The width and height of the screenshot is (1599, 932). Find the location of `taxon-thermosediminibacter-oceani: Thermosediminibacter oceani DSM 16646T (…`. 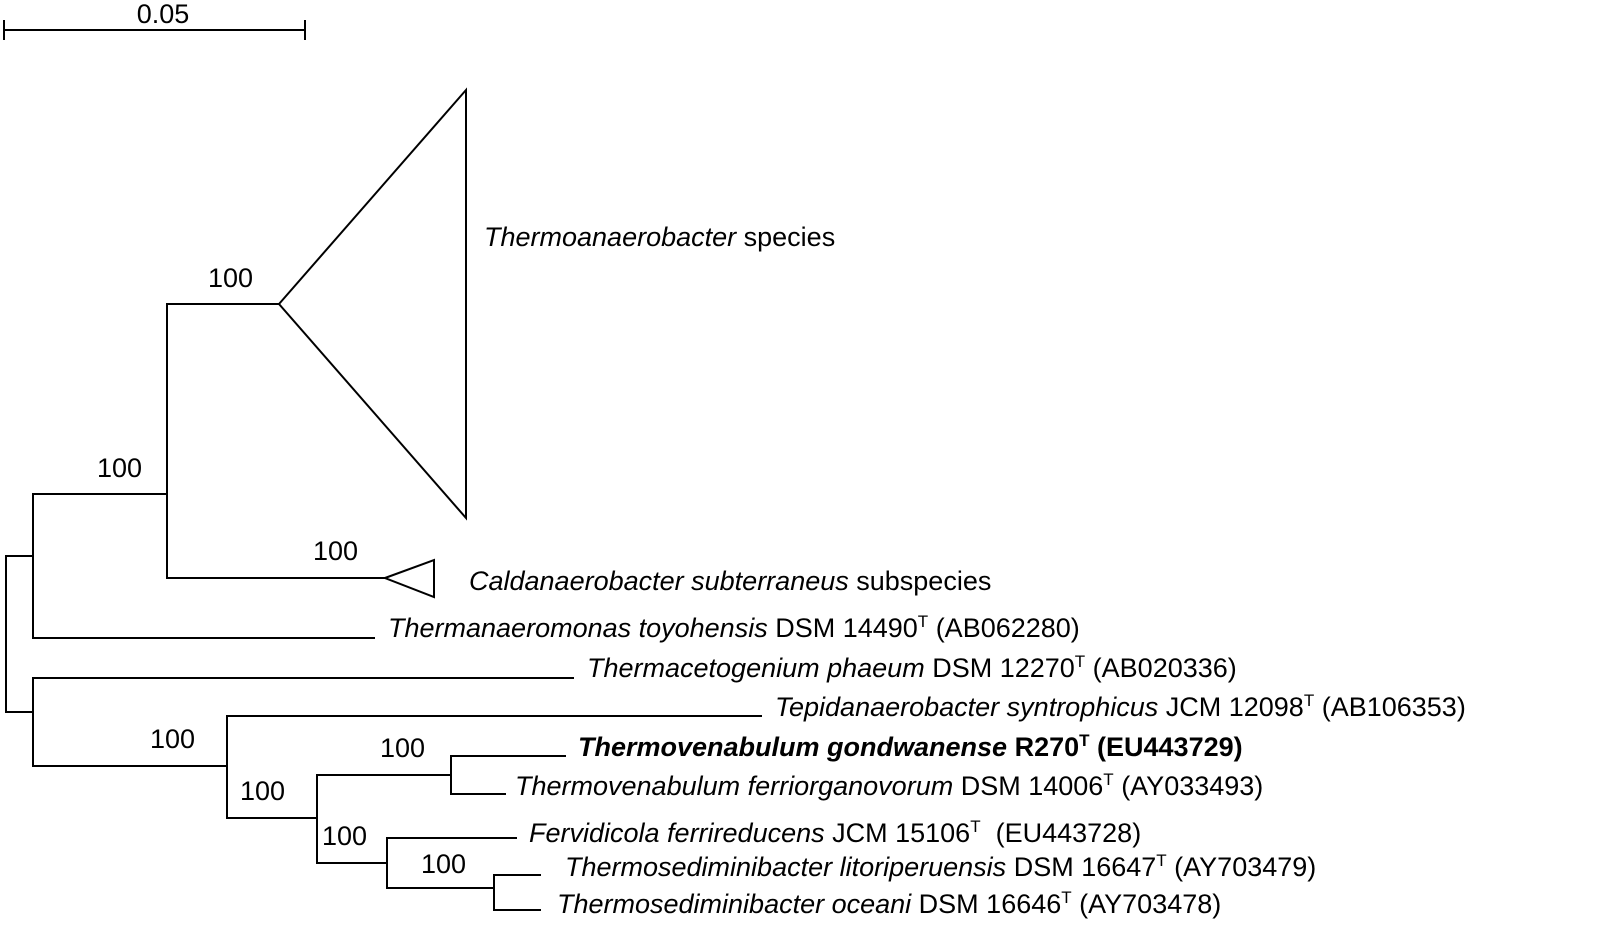

taxon-thermosediminibacter-oceani: Thermosediminibacter oceani DSM 16646T (… is located at coordinates (889, 903).